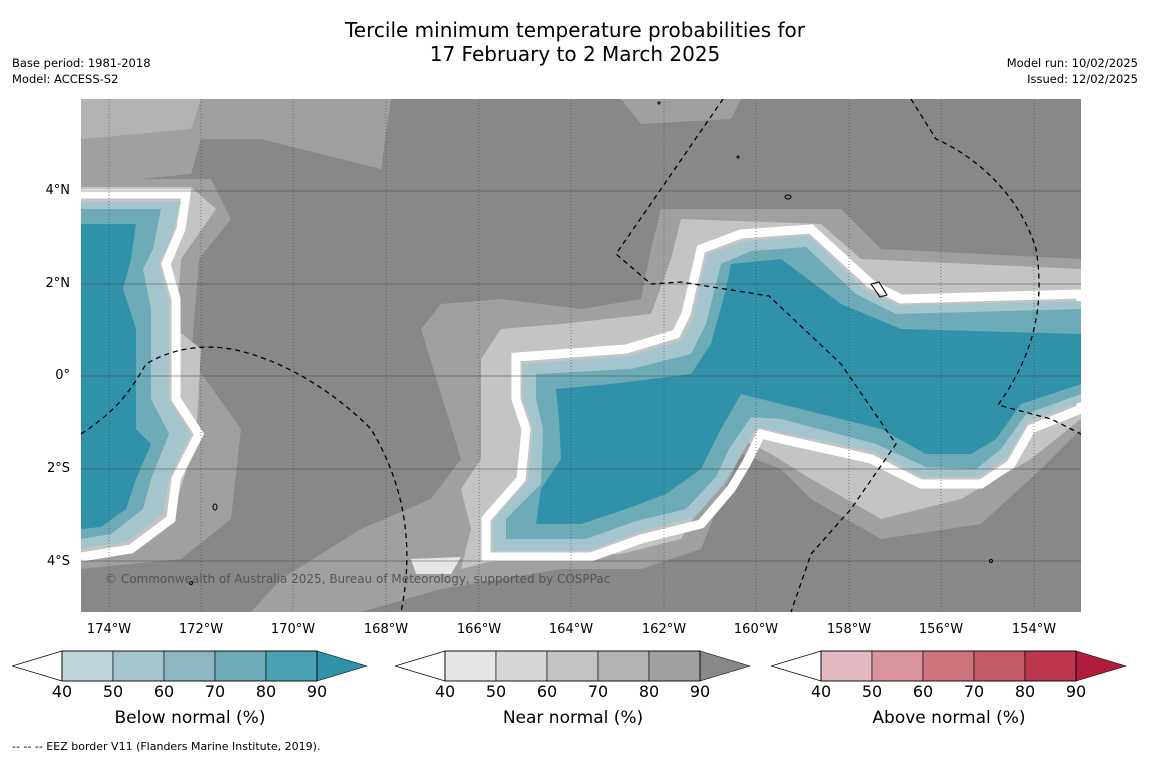 Image resolution: width=1150 pixels, height=758 pixels. What do you see at coordinates (849, 629) in the screenshot?
I see `lon-label-158w: 158°W` at bounding box center [849, 629].